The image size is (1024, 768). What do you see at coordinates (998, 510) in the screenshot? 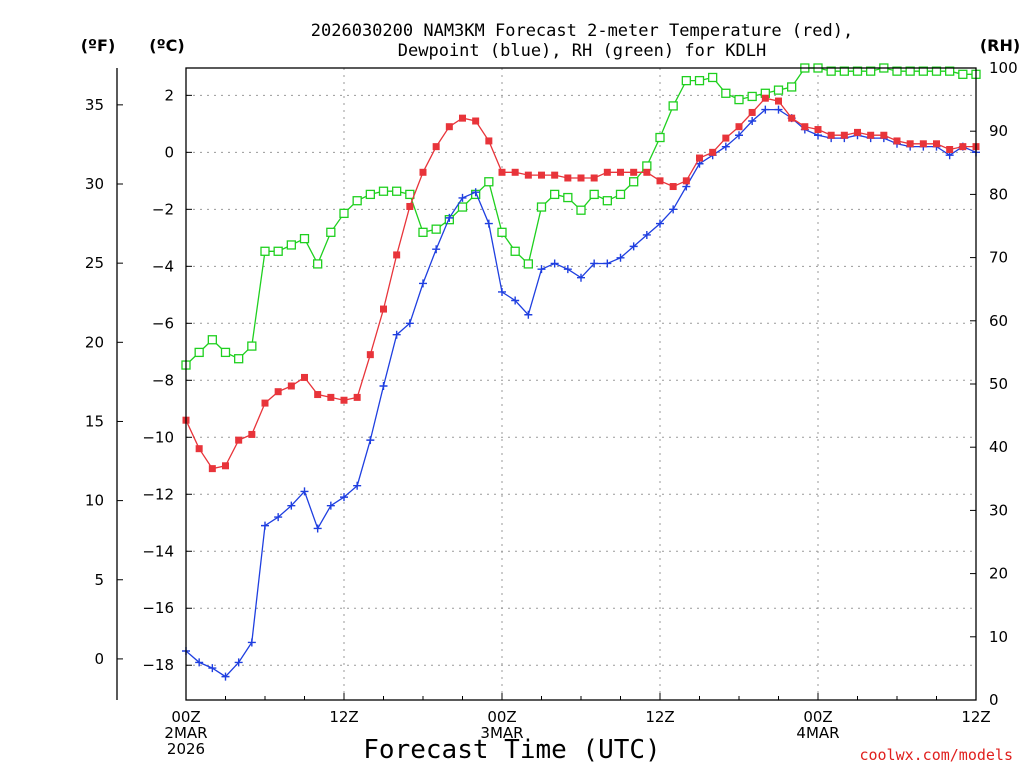
I see `rh-tick-label: 30` at bounding box center [998, 510].